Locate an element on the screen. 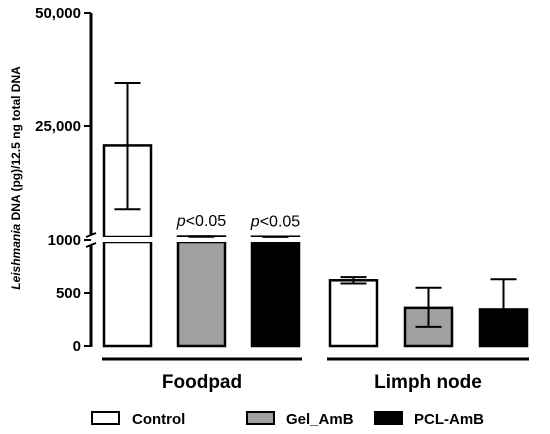 The height and width of the screenshot is (434, 550). y-tick-label: 500 is located at coordinates (68, 293).